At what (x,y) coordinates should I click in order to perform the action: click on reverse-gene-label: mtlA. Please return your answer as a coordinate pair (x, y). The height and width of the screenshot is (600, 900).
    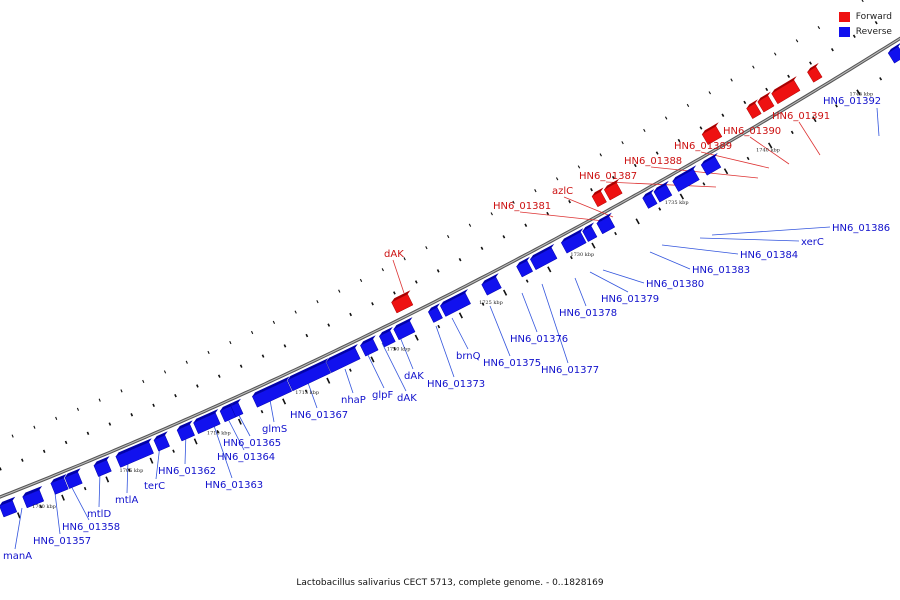
    Looking at the image, I should click on (126, 500).